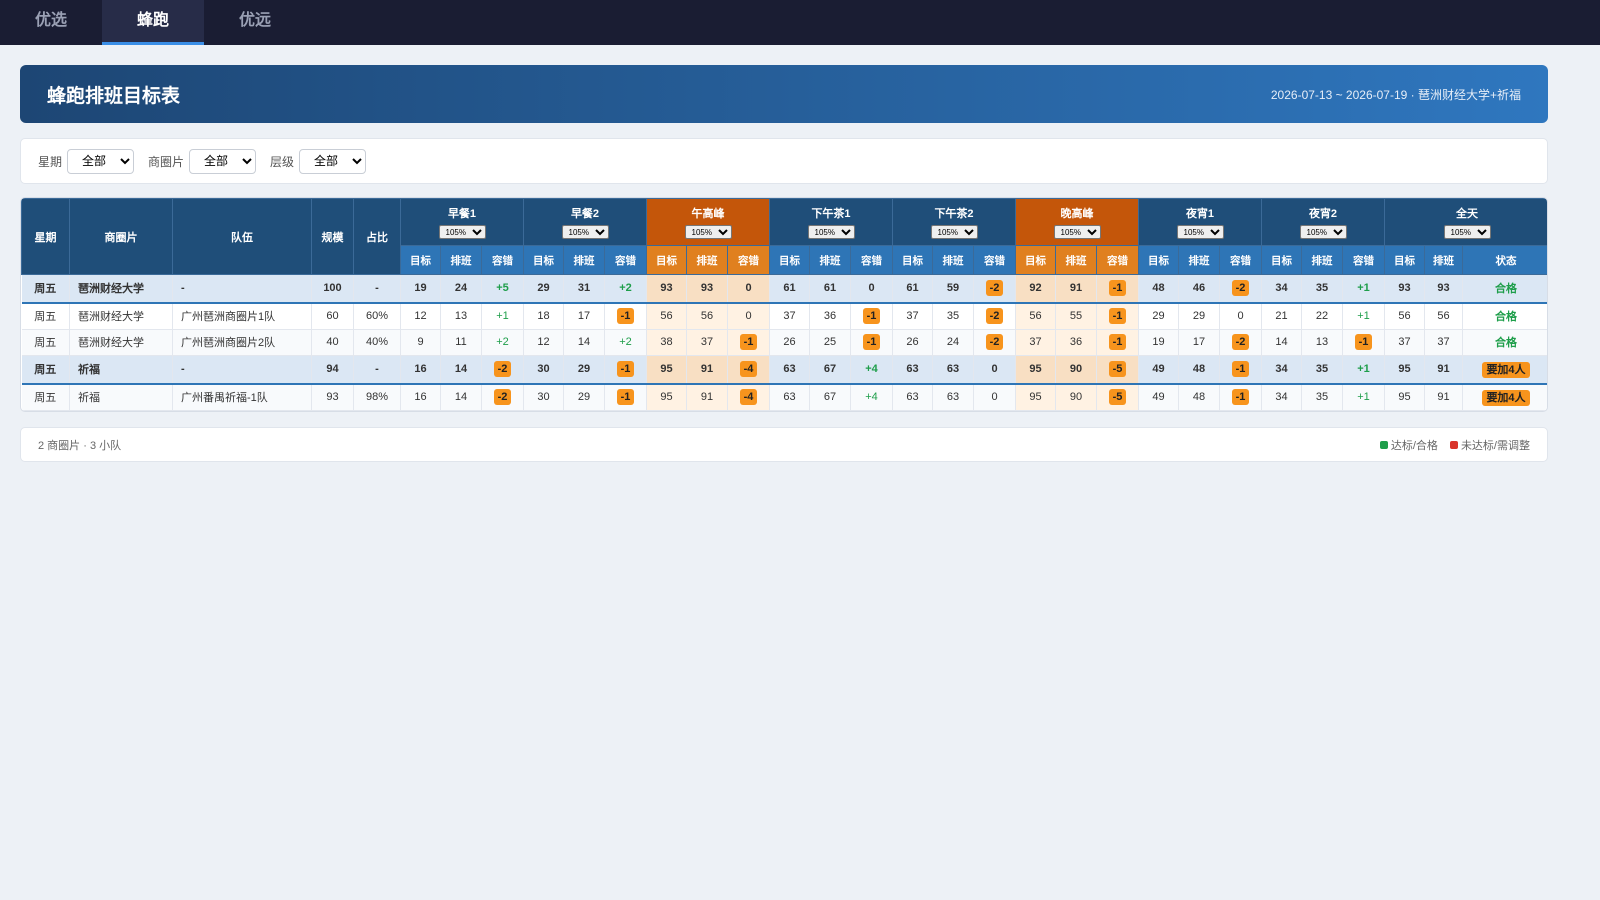  I want to click on cell-value: 16, so click(420, 397).